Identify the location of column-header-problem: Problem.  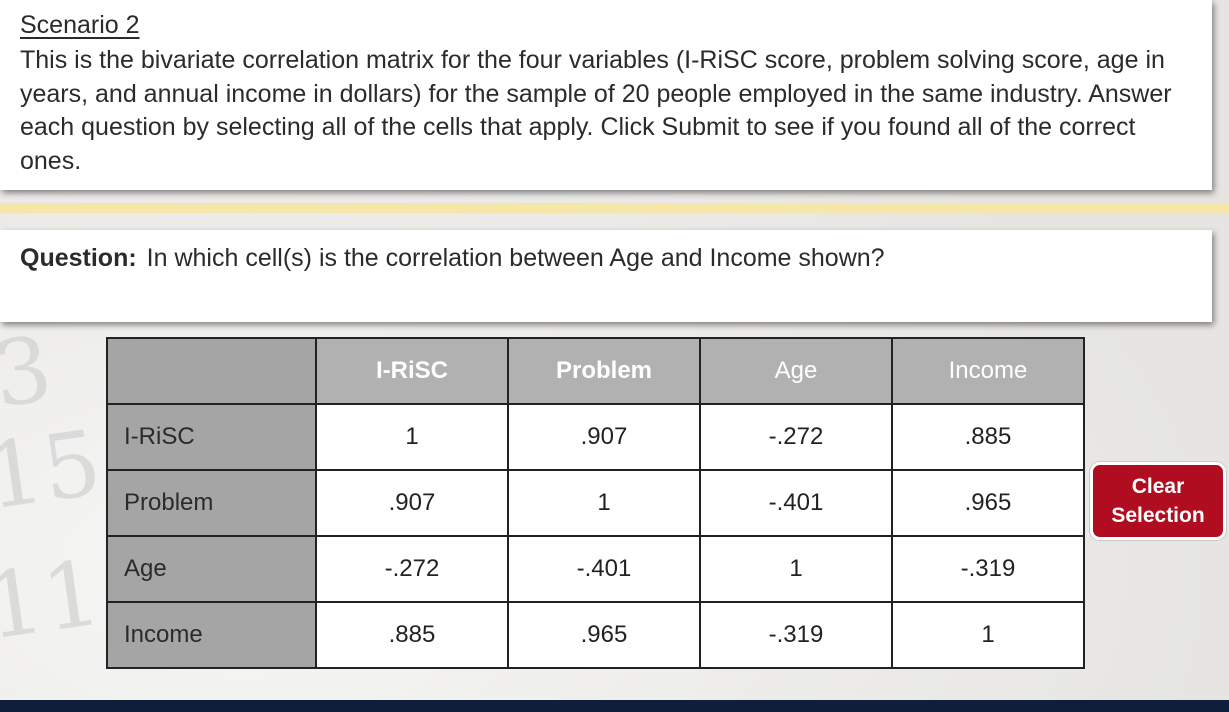
(604, 371).